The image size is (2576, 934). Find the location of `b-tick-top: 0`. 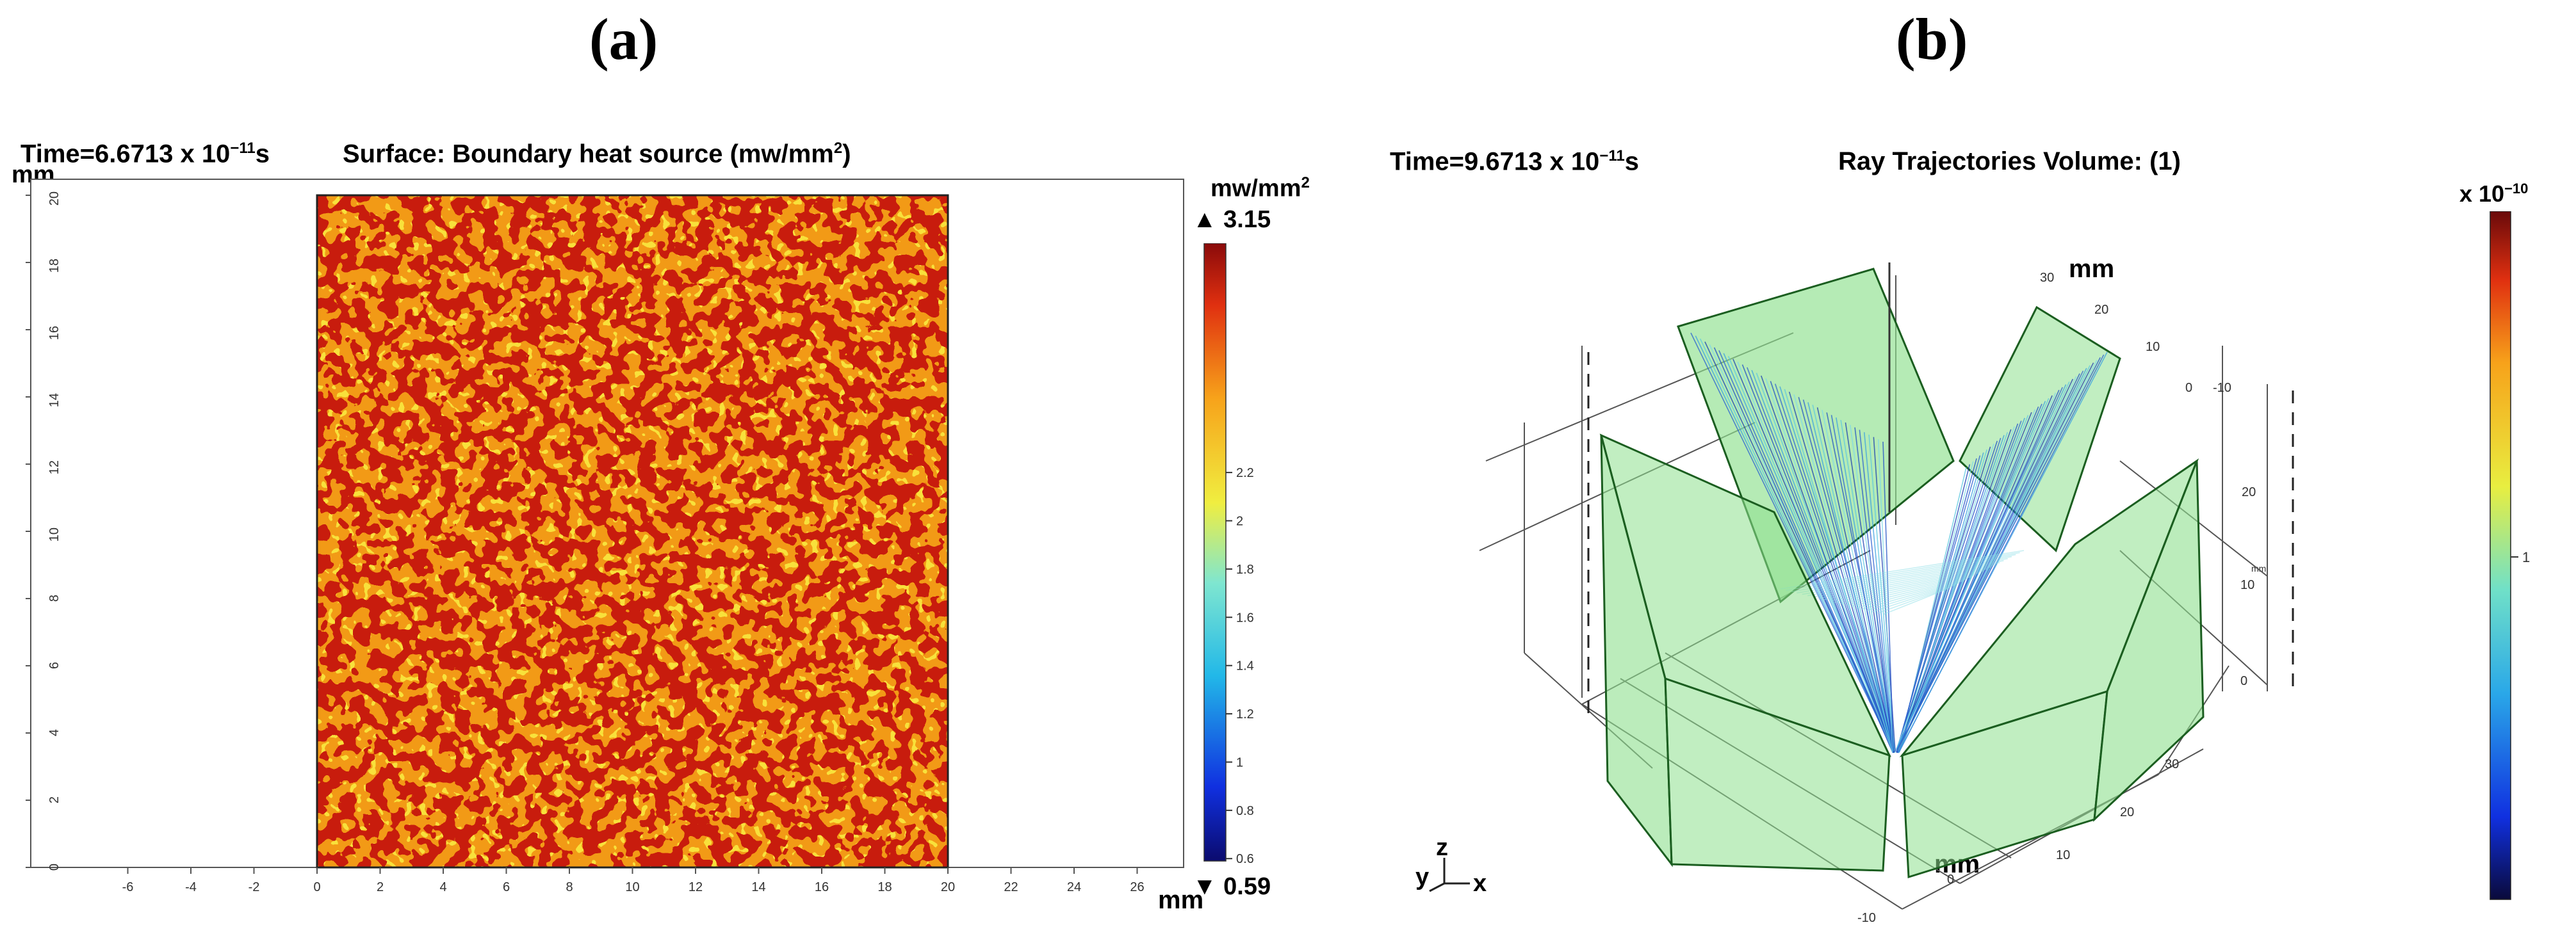

b-tick-top: 0 is located at coordinates (2188, 388).